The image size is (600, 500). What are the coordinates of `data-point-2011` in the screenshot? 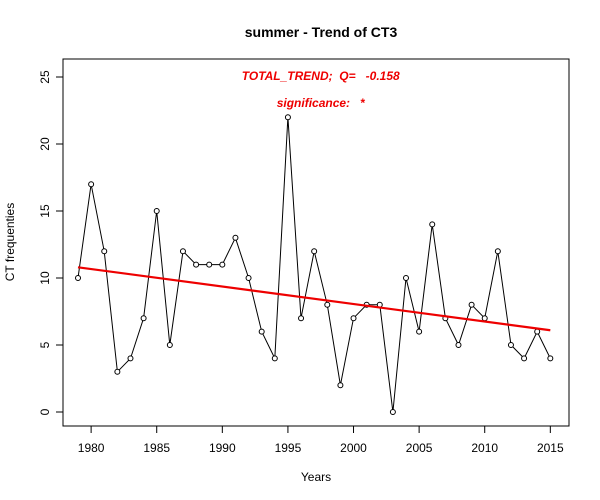 It's located at (497, 251).